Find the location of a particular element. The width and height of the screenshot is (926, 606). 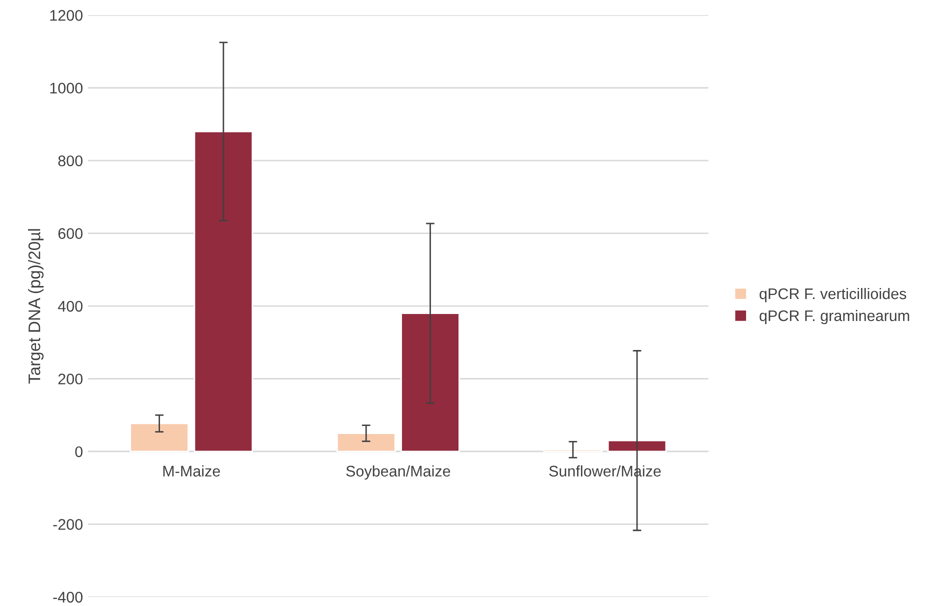

y-tick-label: 200 is located at coordinates (70, 379).